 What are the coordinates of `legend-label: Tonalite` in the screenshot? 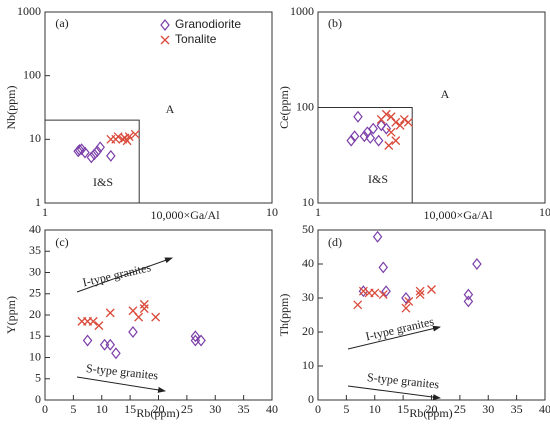 It's located at (196, 39).